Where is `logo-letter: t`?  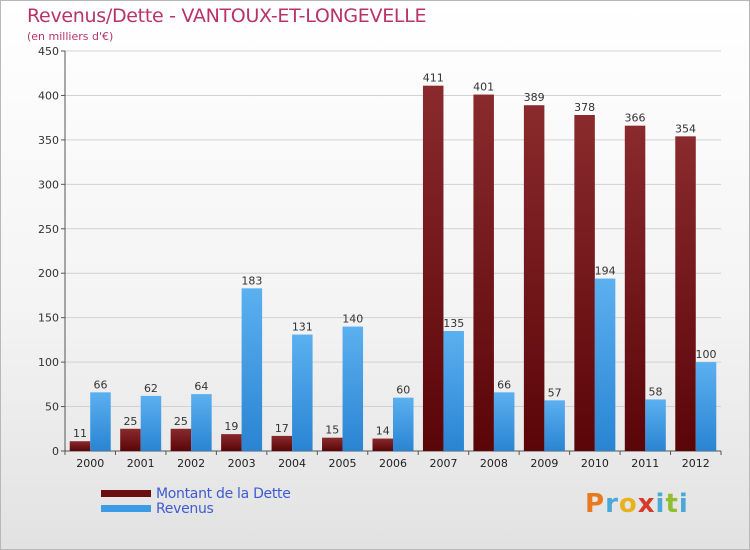
logo-letter: t is located at coordinates (672, 504).